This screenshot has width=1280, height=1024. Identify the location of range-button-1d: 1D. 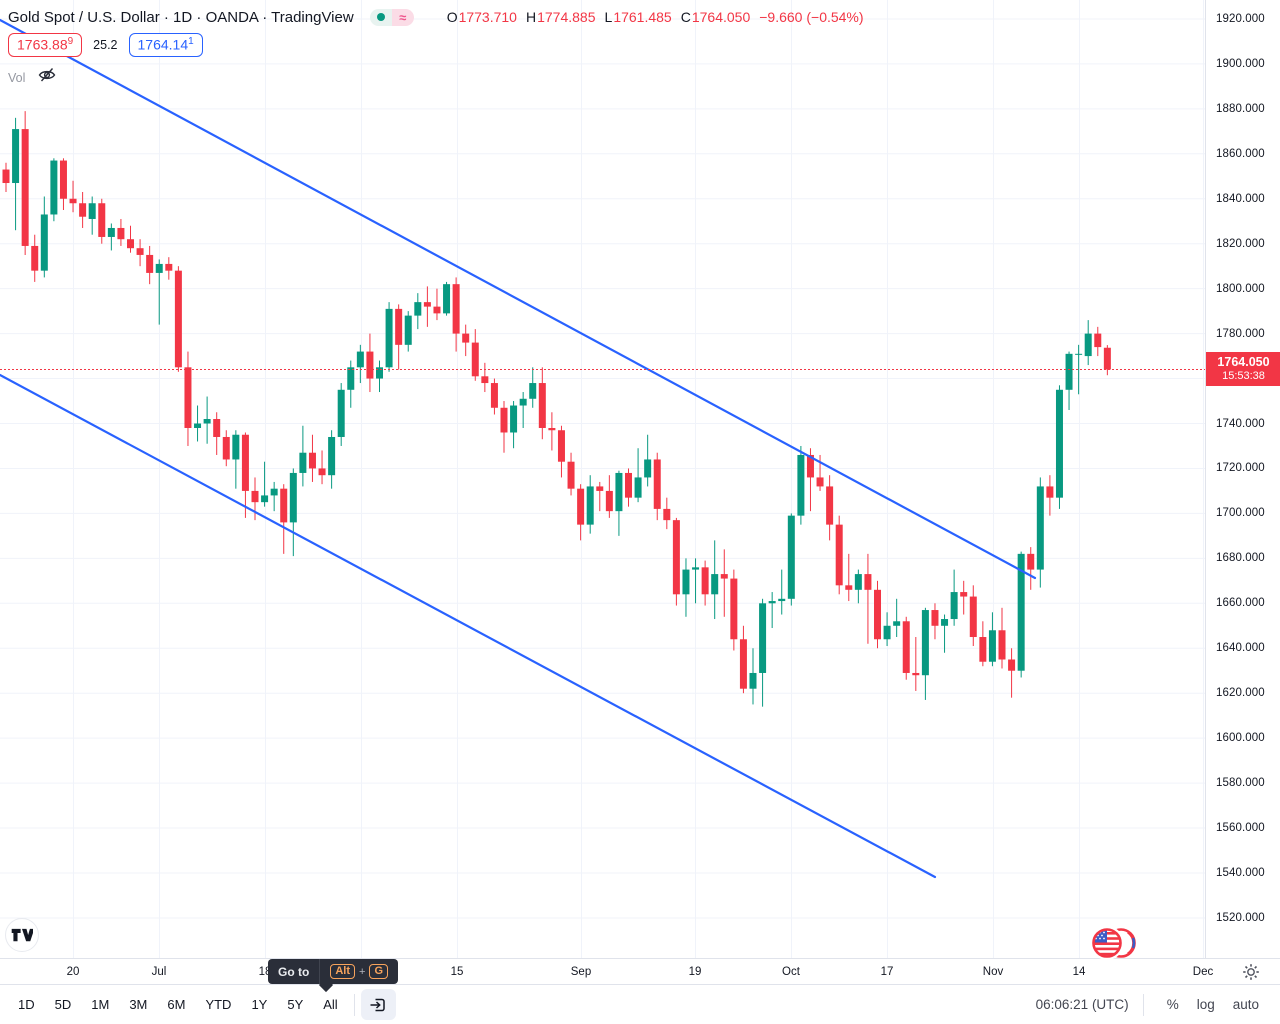
(26, 1004).